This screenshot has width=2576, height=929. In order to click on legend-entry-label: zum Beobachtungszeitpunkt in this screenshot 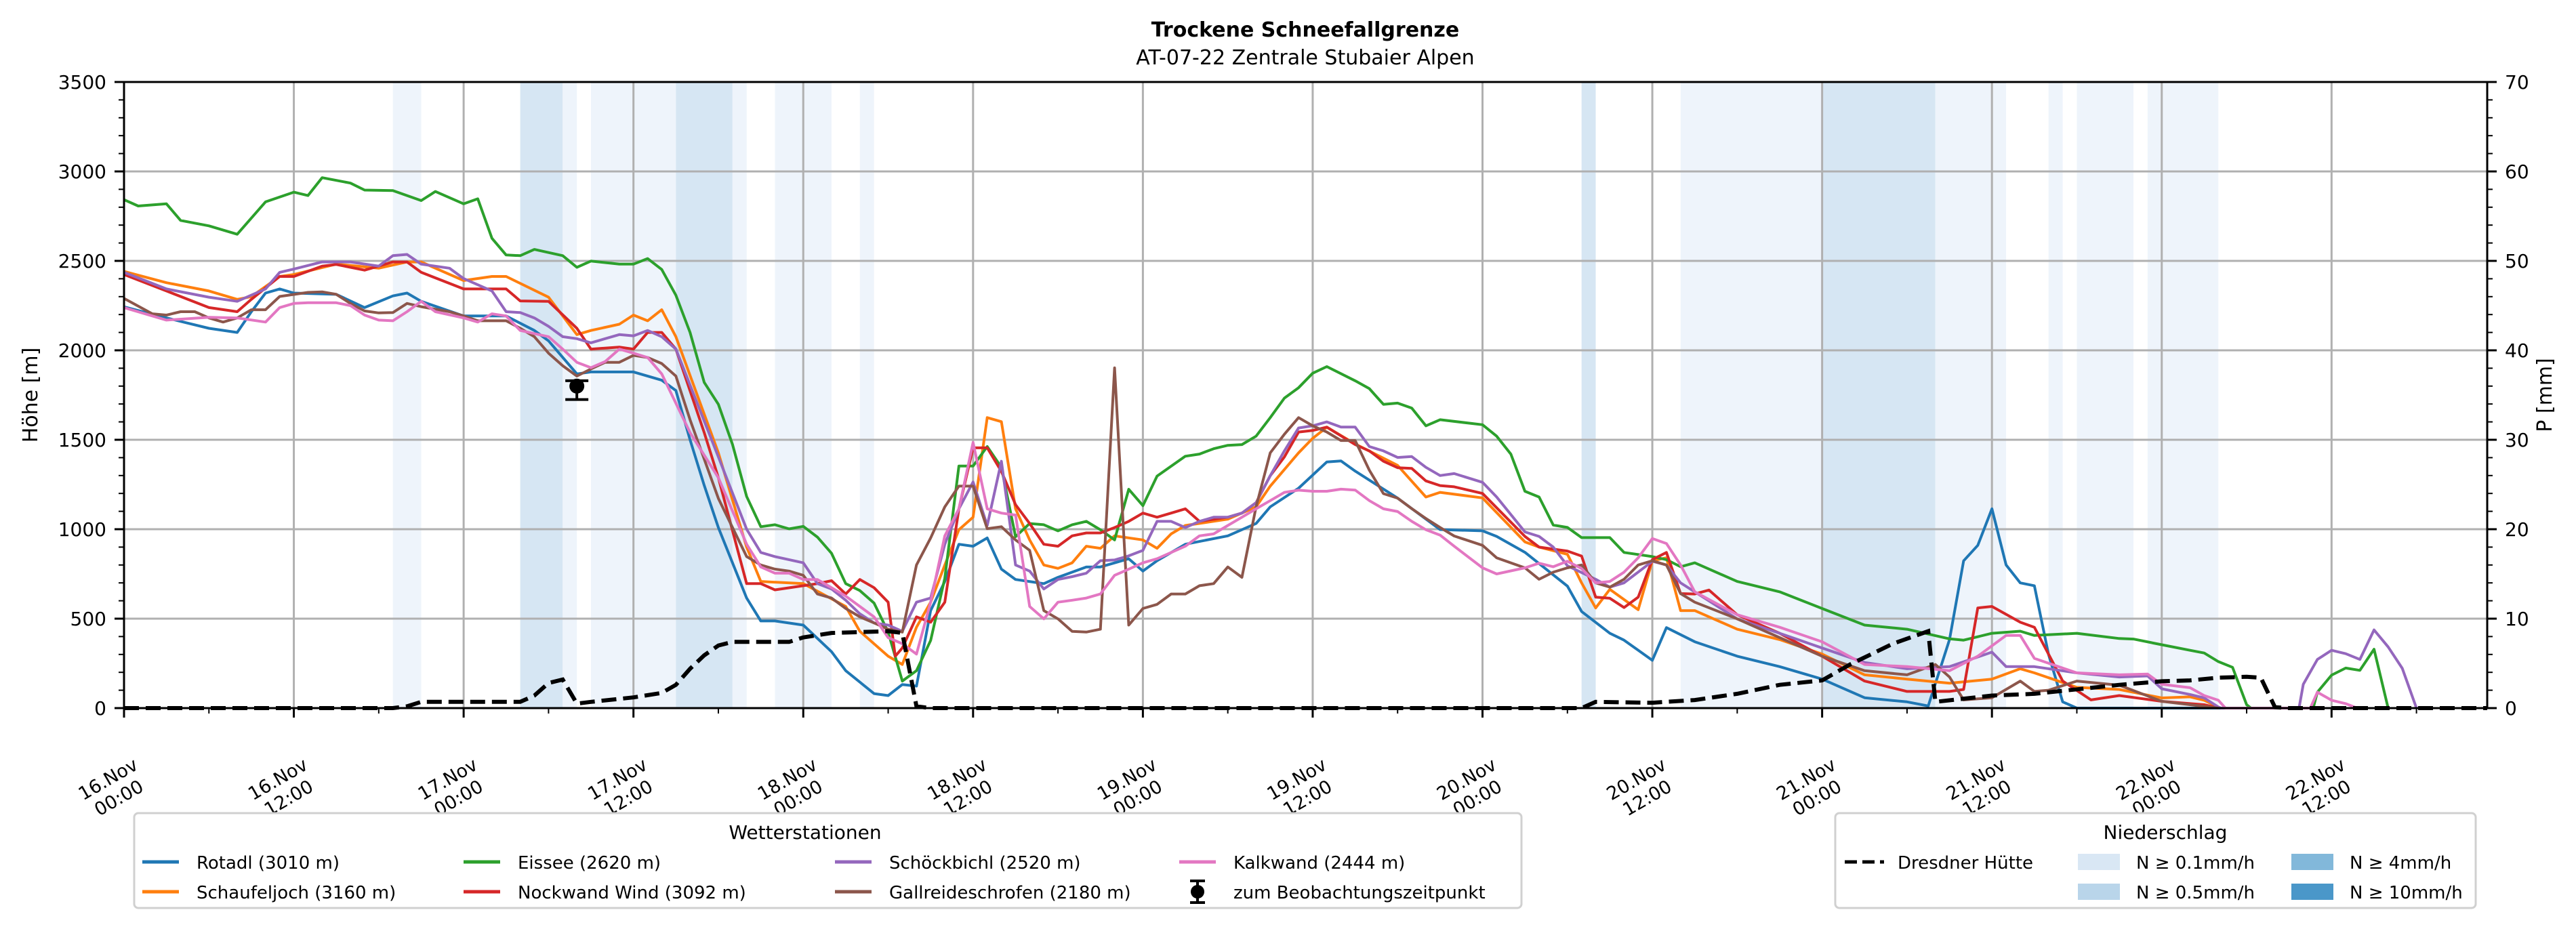, I will do `click(1360, 893)`.